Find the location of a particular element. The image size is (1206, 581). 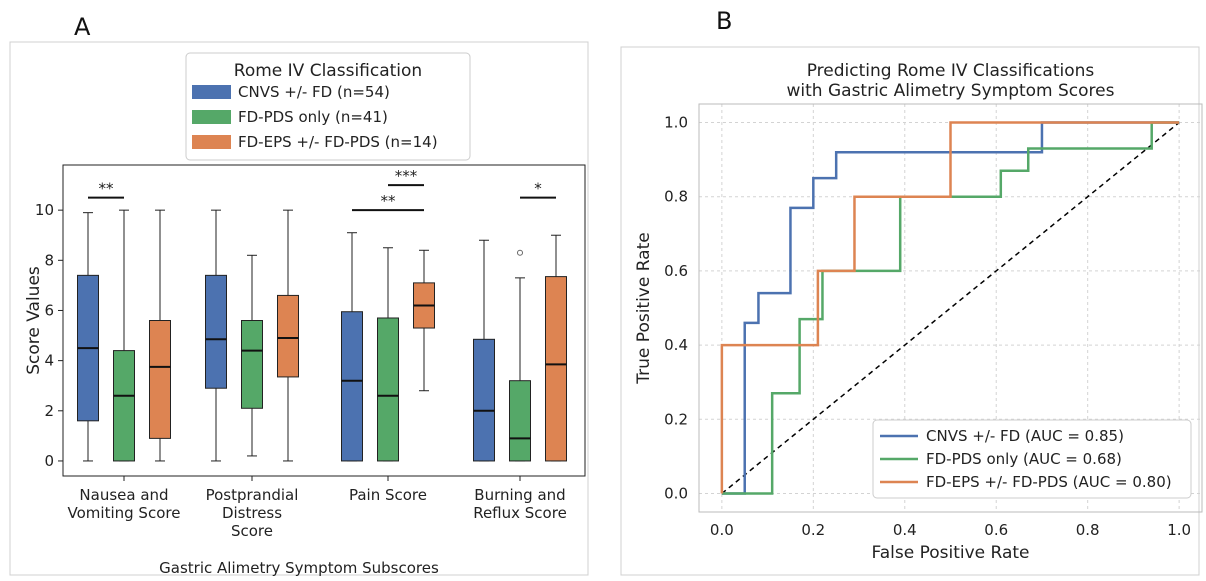

roc-title-line: with Gastric Alimetry Symptom Scores is located at coordinates (951, 91).